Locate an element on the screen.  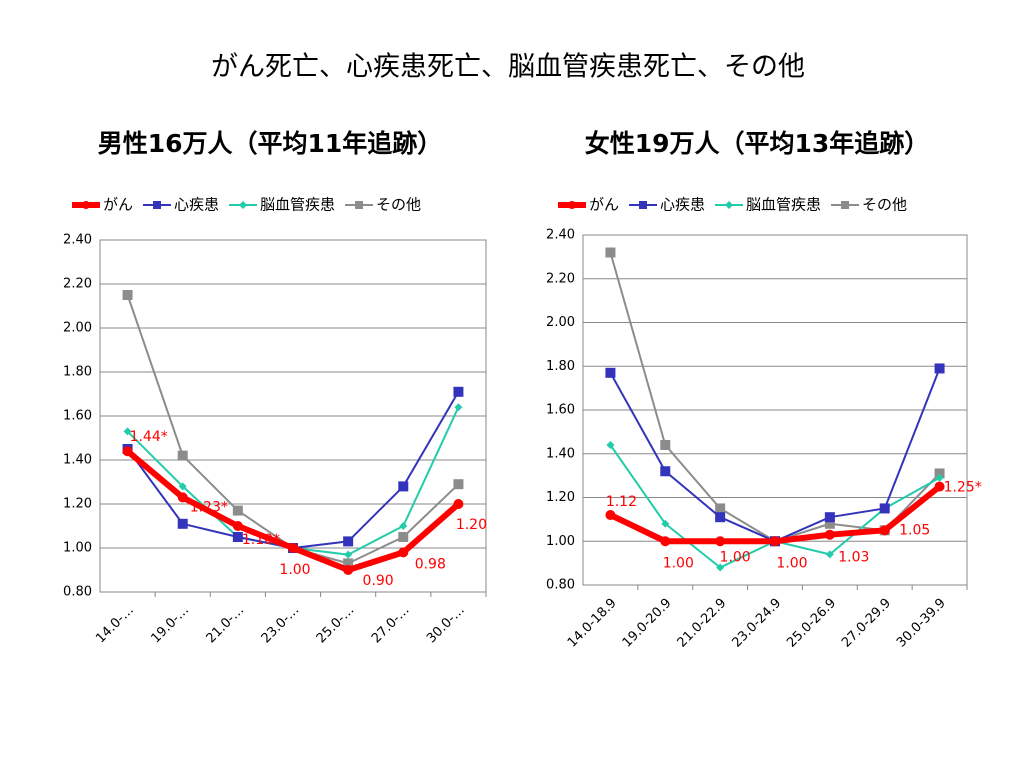
data-label: 1.05 is located at coordinates (914, 530).